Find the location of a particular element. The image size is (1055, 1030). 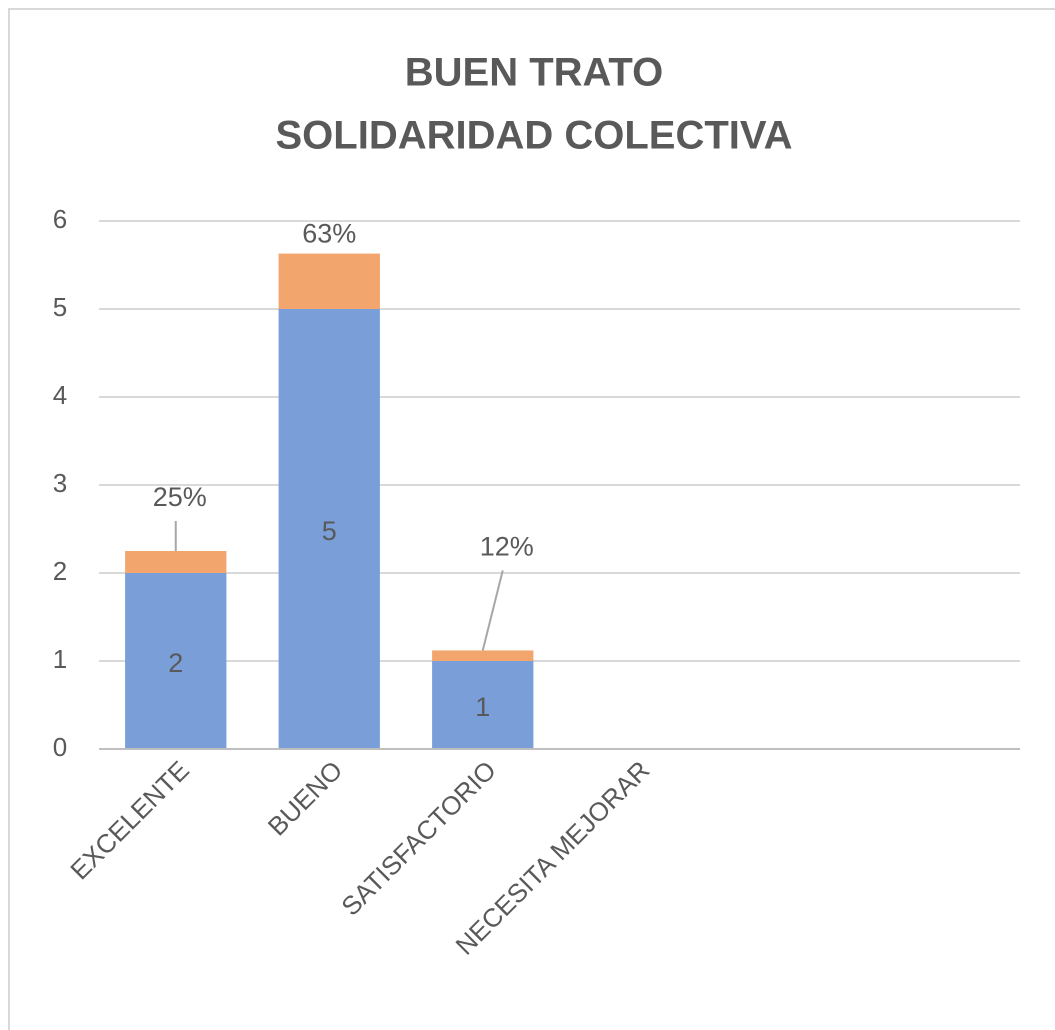

data-label: 1 is located at coordinates (482, 707).